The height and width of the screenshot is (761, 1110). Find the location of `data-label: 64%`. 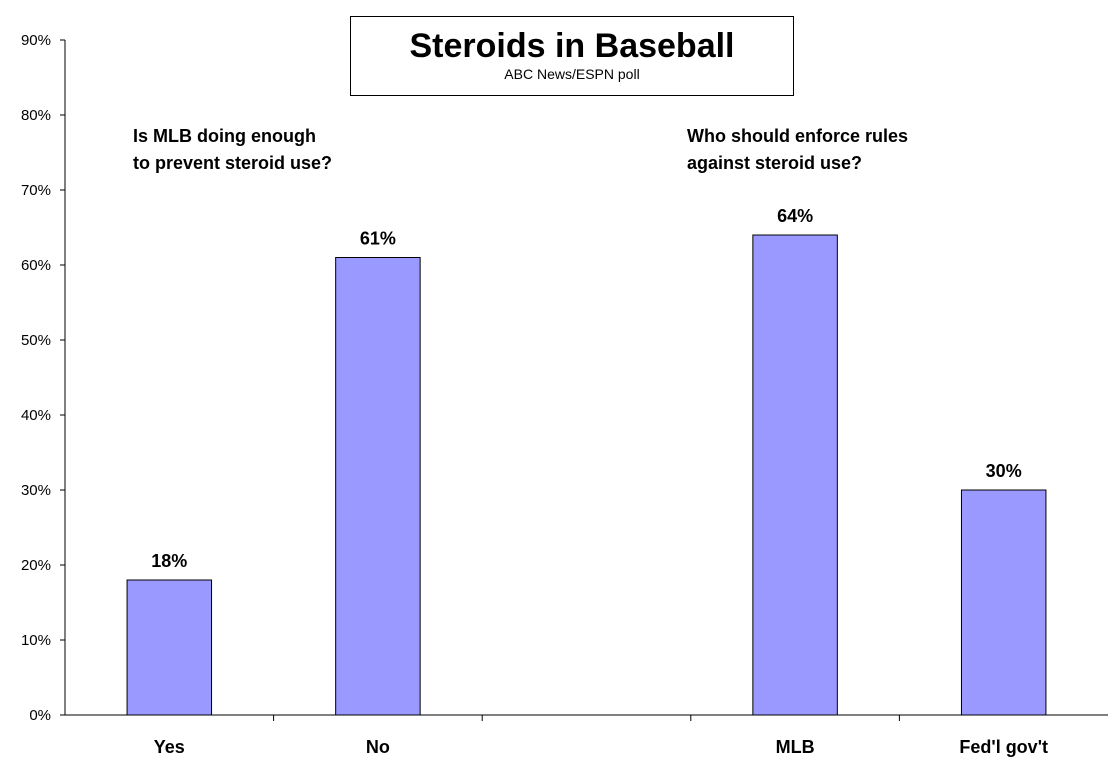

data-label: 64% is located at coordinates (795, 216).